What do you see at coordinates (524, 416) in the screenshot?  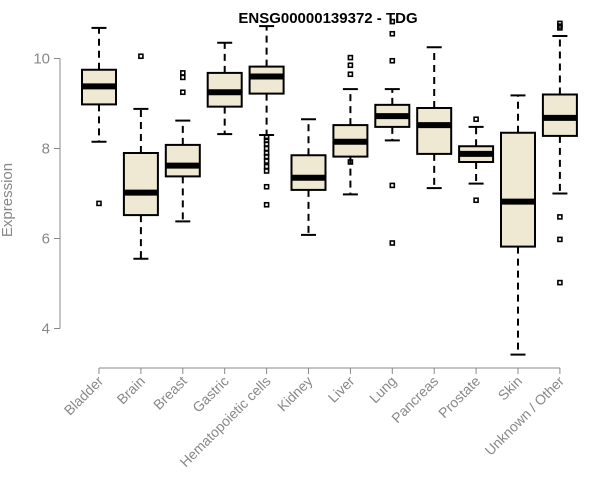 I see `x-tick-label: Unknown / Other` at bounding box center [524, 416].